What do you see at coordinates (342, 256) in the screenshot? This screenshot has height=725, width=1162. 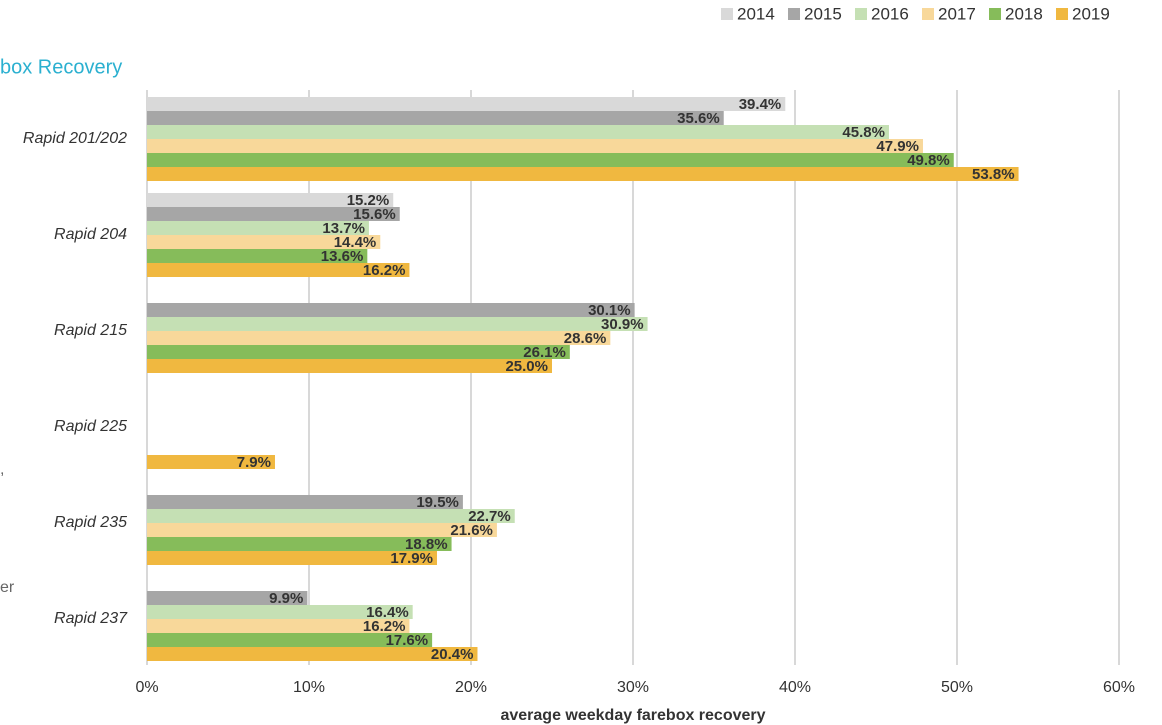 I see `value-label: 13.6%` at bounding box center [342, 256].